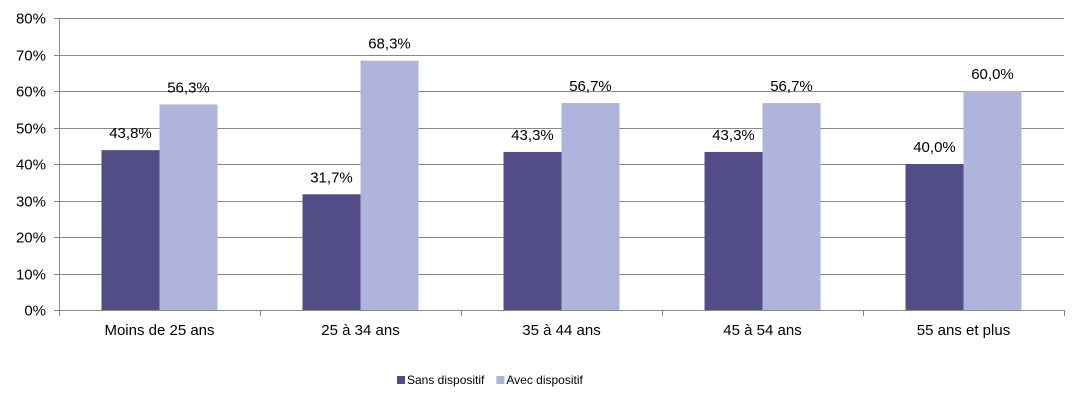  What do you see at coordinates (31, 202) in the screenshot?
I see `y-tick-label: 30%` at bounding box center [31, 202].